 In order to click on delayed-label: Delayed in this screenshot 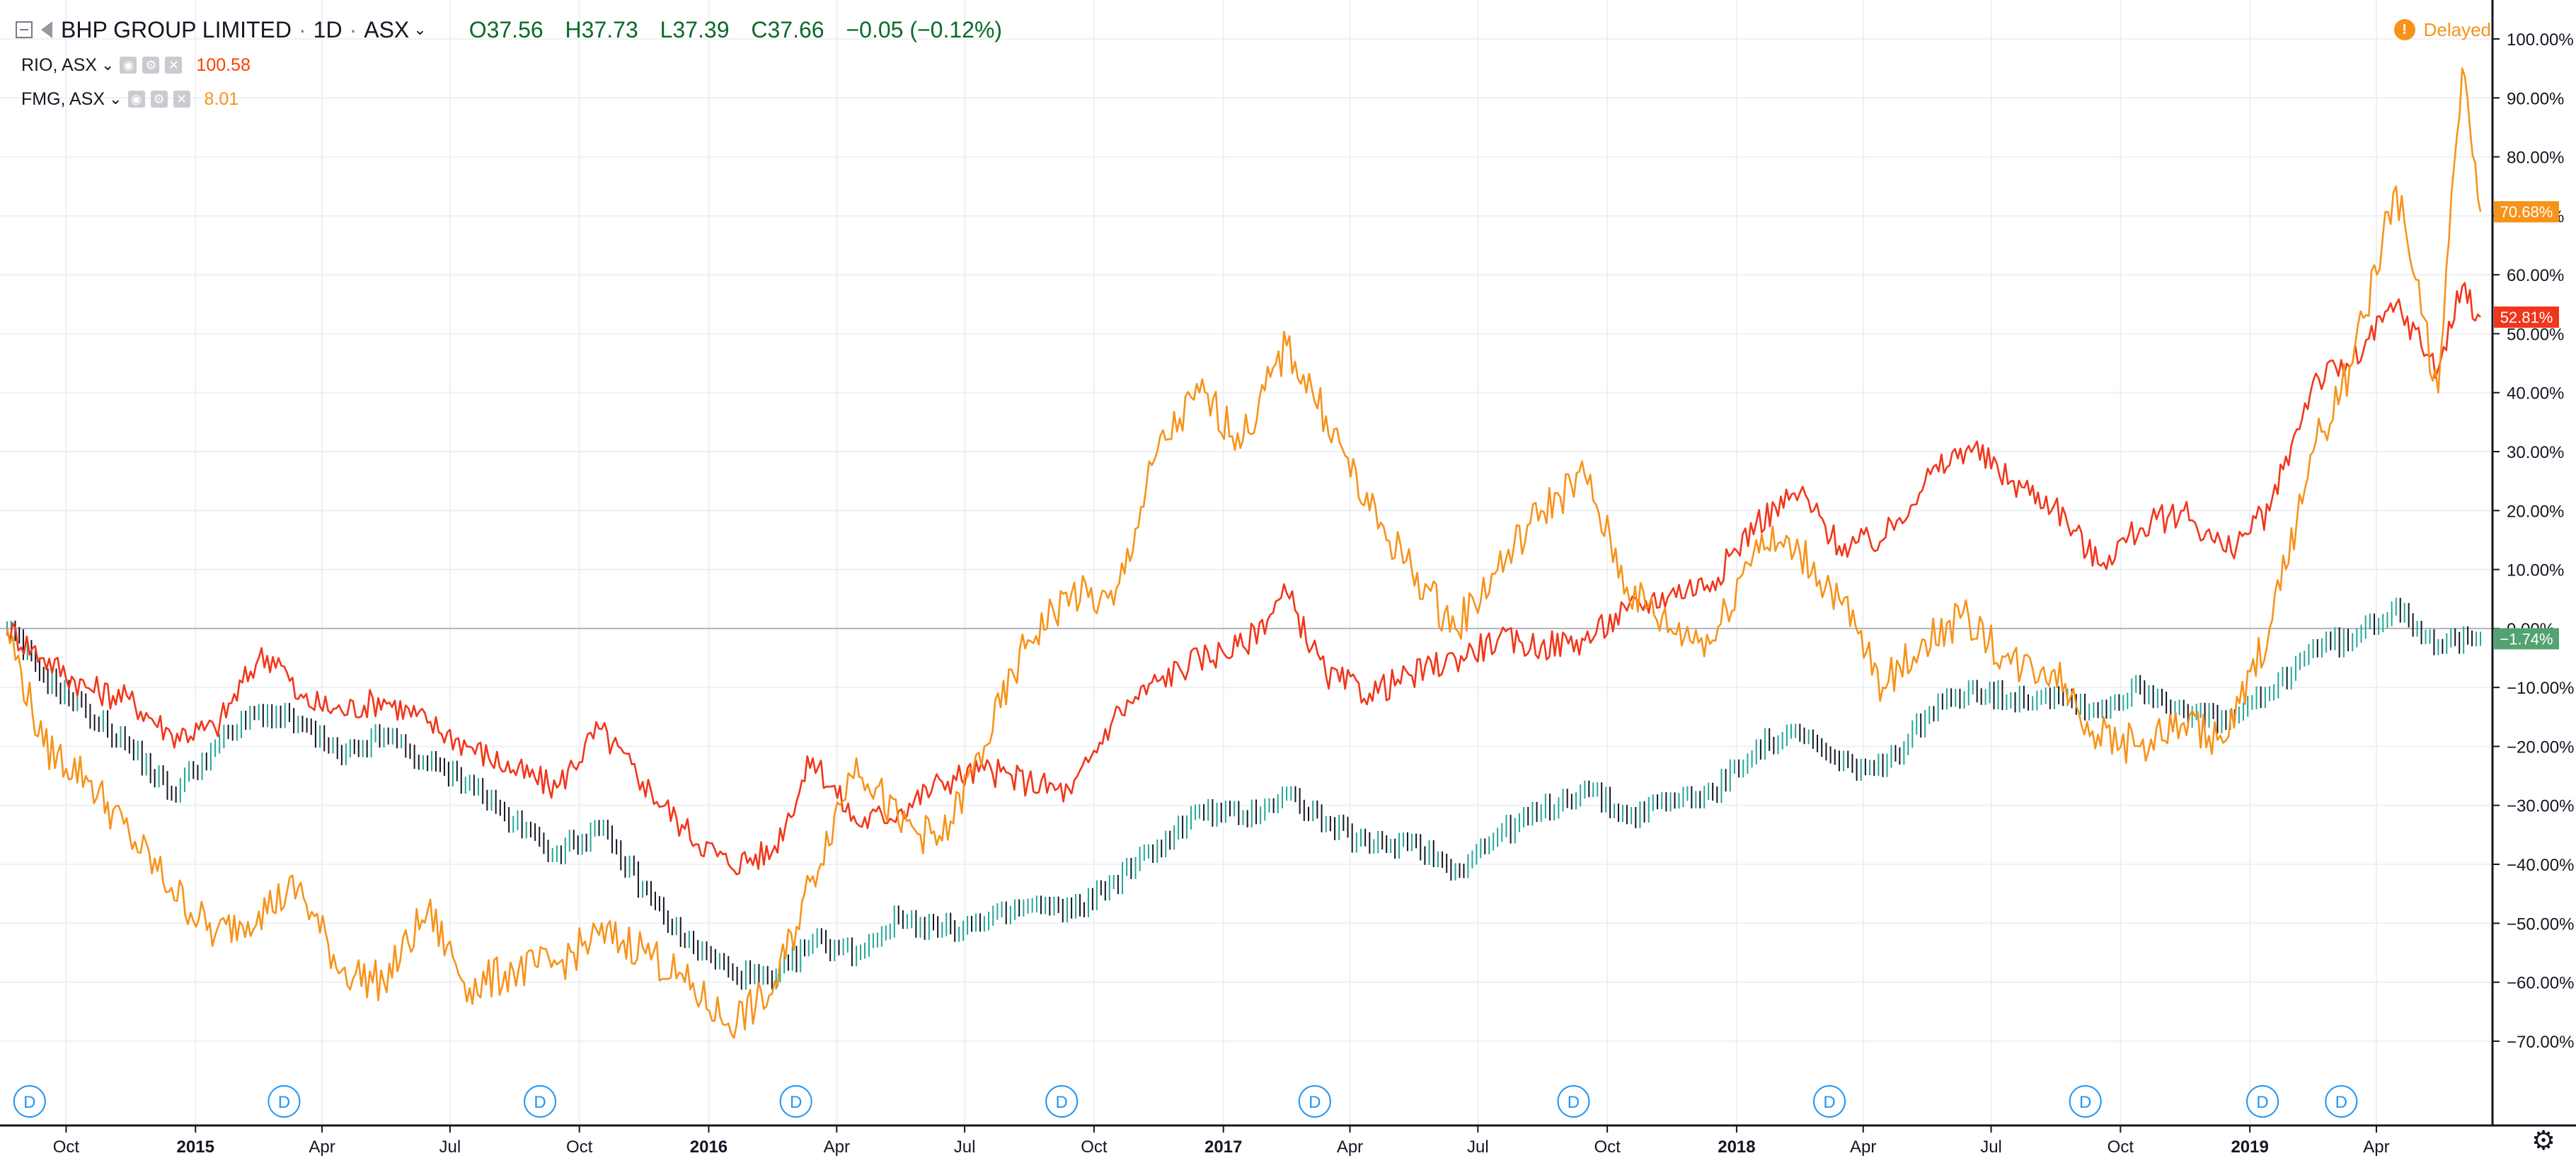, I will do `click(2457, 29)`.